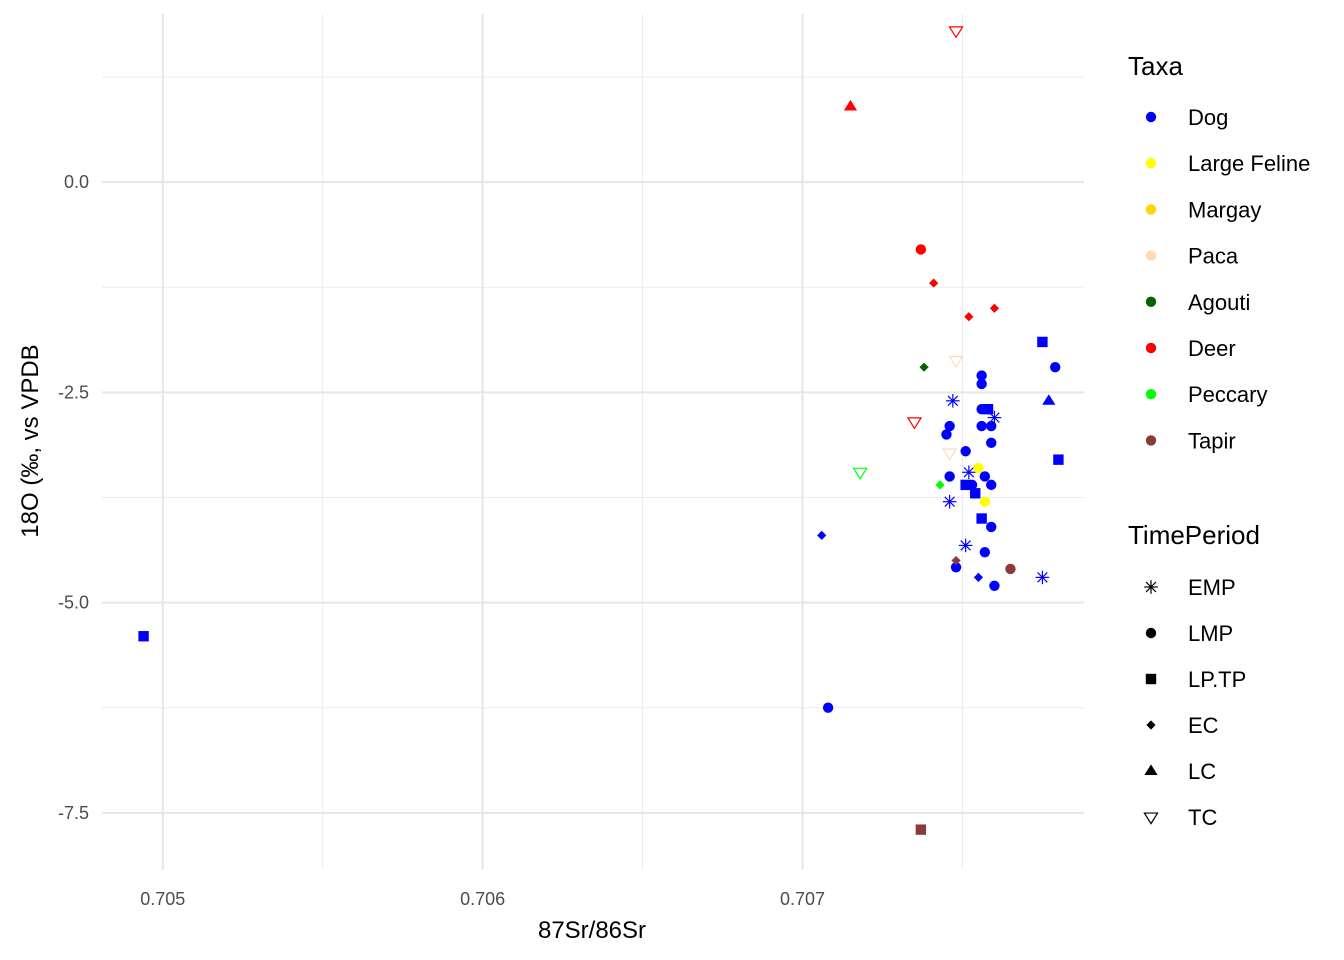 This screenshot has width=1344, height=960. What do you see at coordinates (1202, 817) in the screenshot?
I see `legend-label: TC` at bounding box center [1202, 817].